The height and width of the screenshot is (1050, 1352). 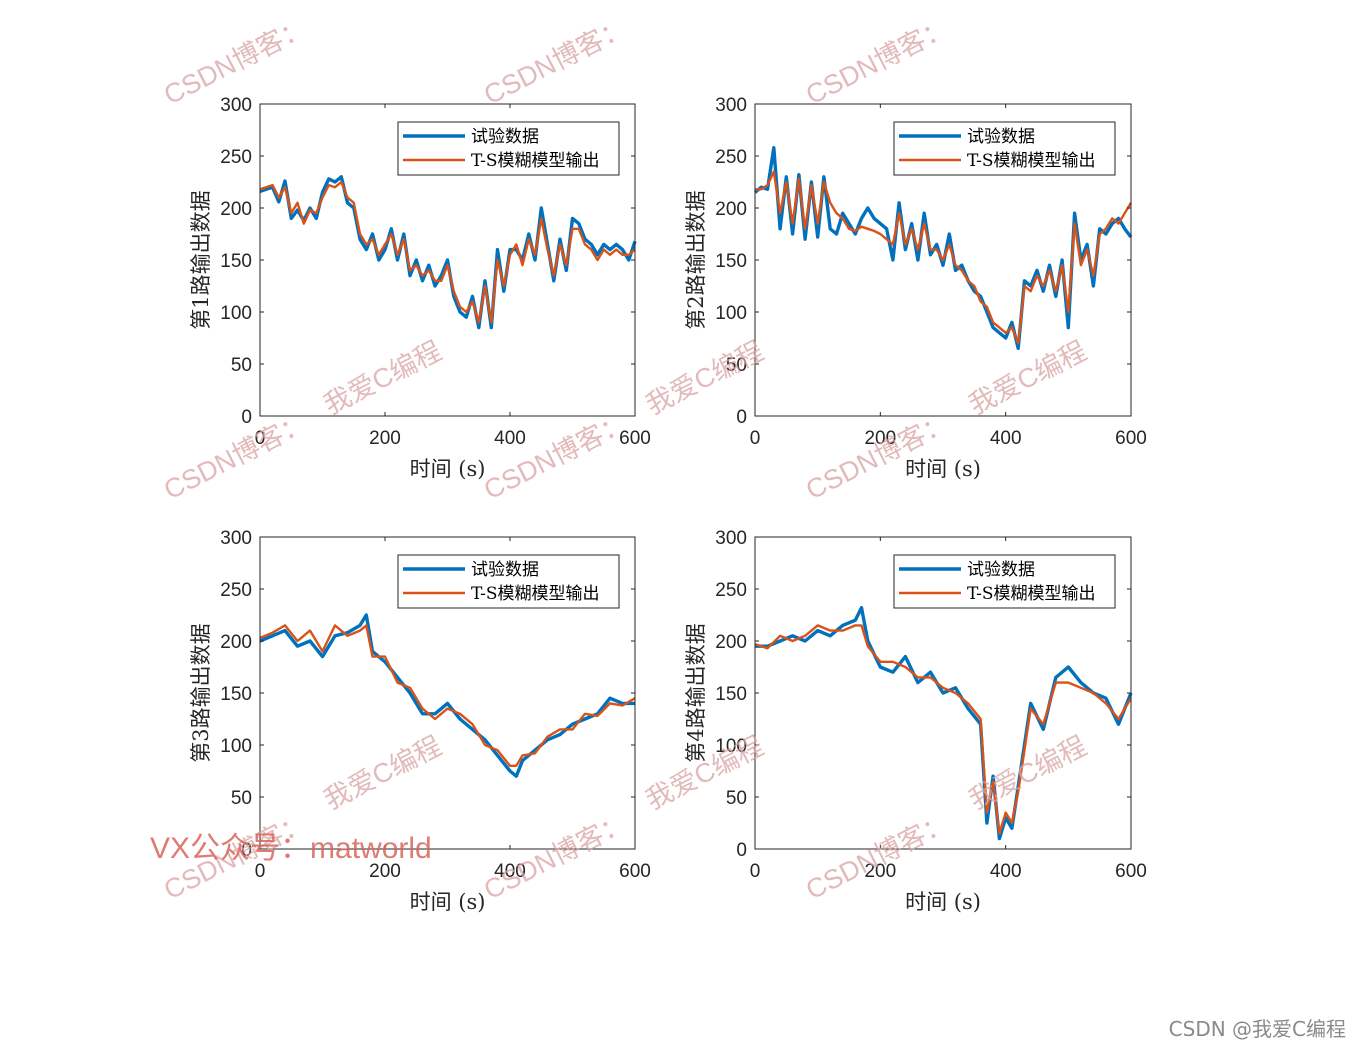 What do you see at coordinates (201, 692) in the screenshot?
I see `y-axis-label: 第3路输出数据` at bounding box center [201, 692].